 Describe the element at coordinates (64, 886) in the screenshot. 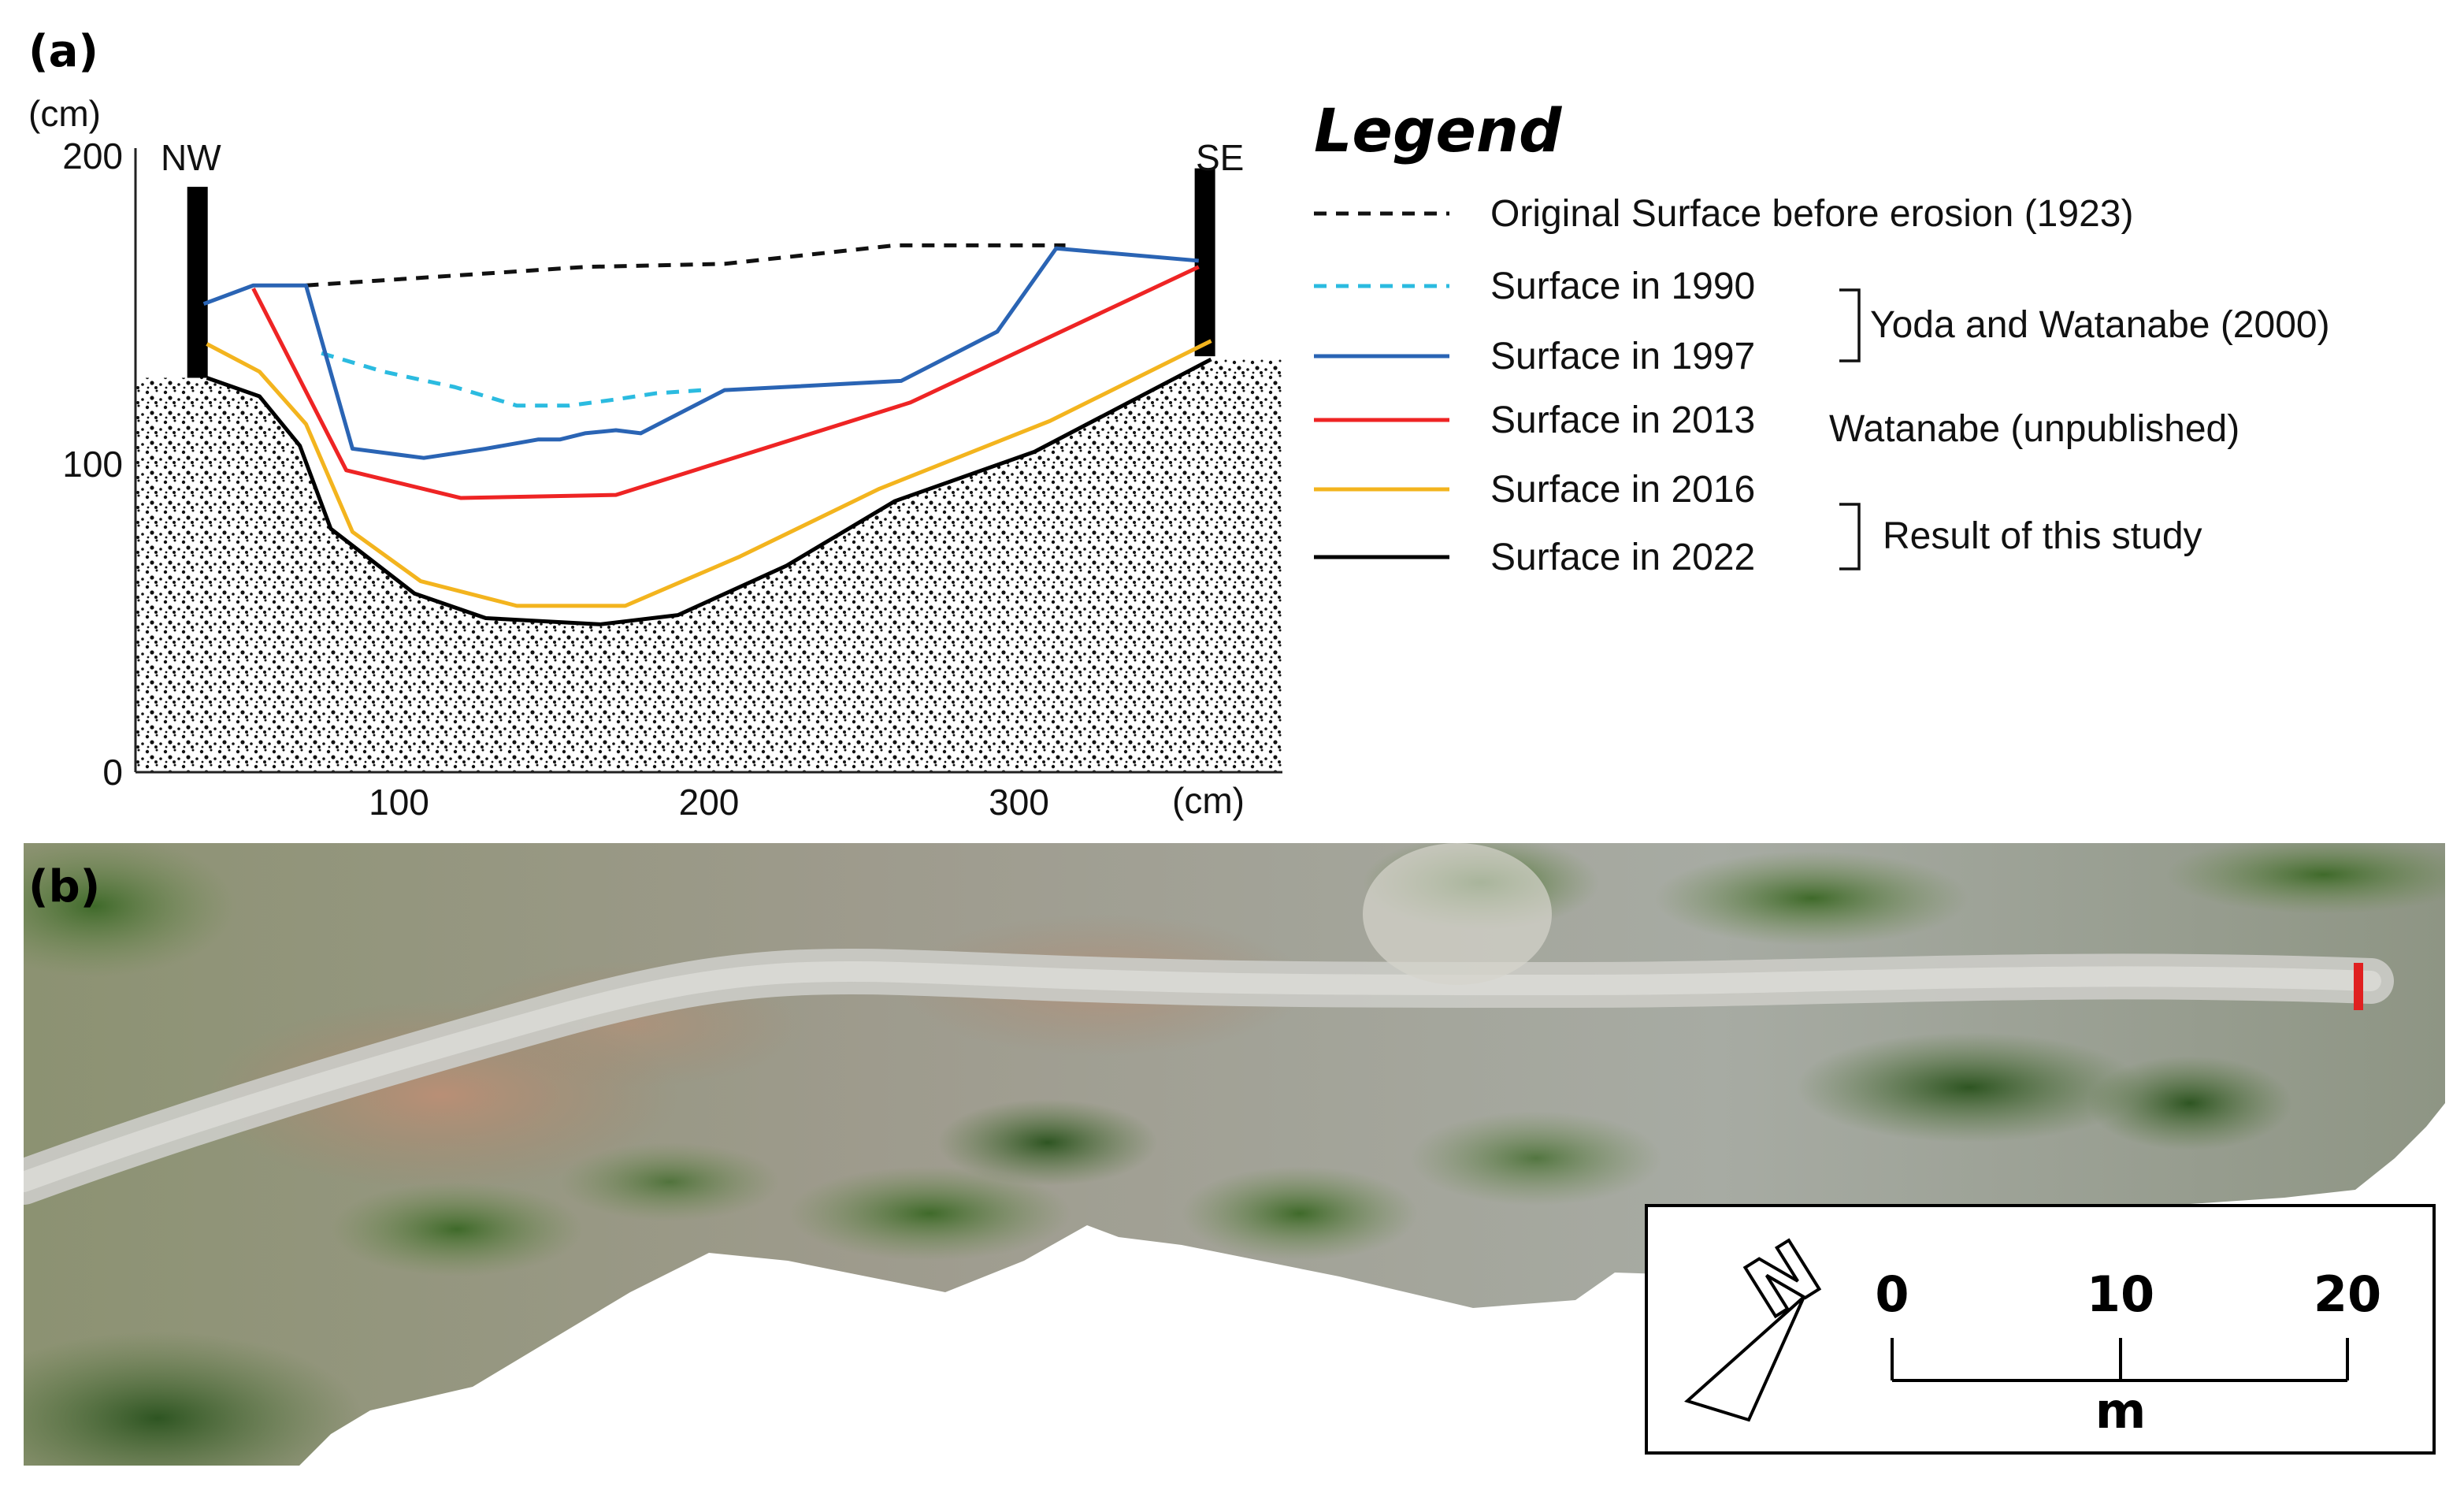

I see `panel-b-label: (b)` at that location.